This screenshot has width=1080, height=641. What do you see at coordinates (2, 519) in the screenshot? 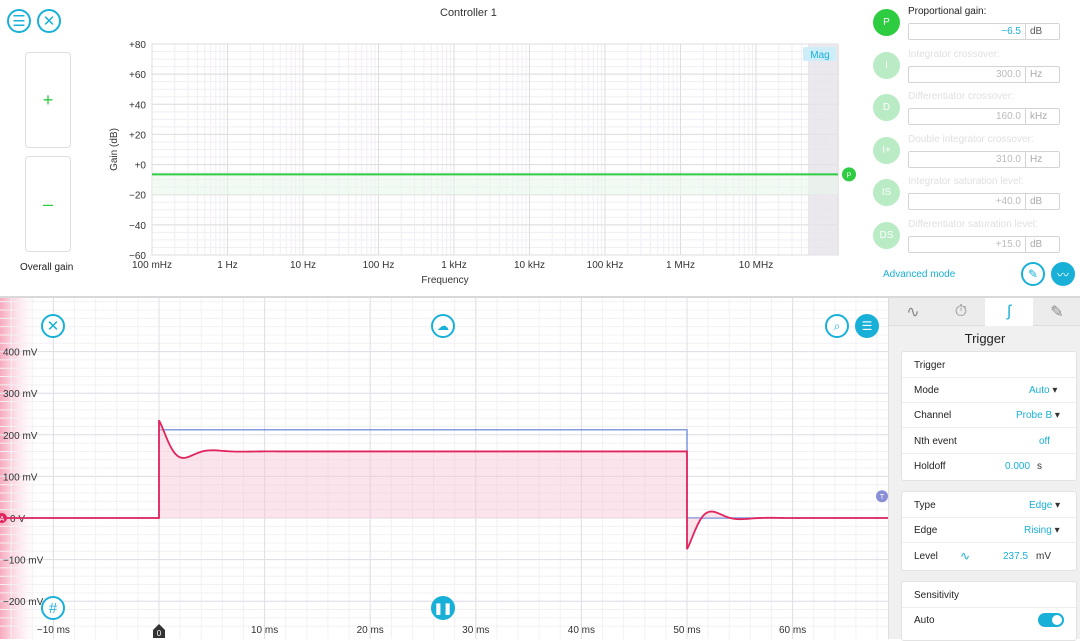
I see `channel-a-label: A` at bounding box center [2, 519].